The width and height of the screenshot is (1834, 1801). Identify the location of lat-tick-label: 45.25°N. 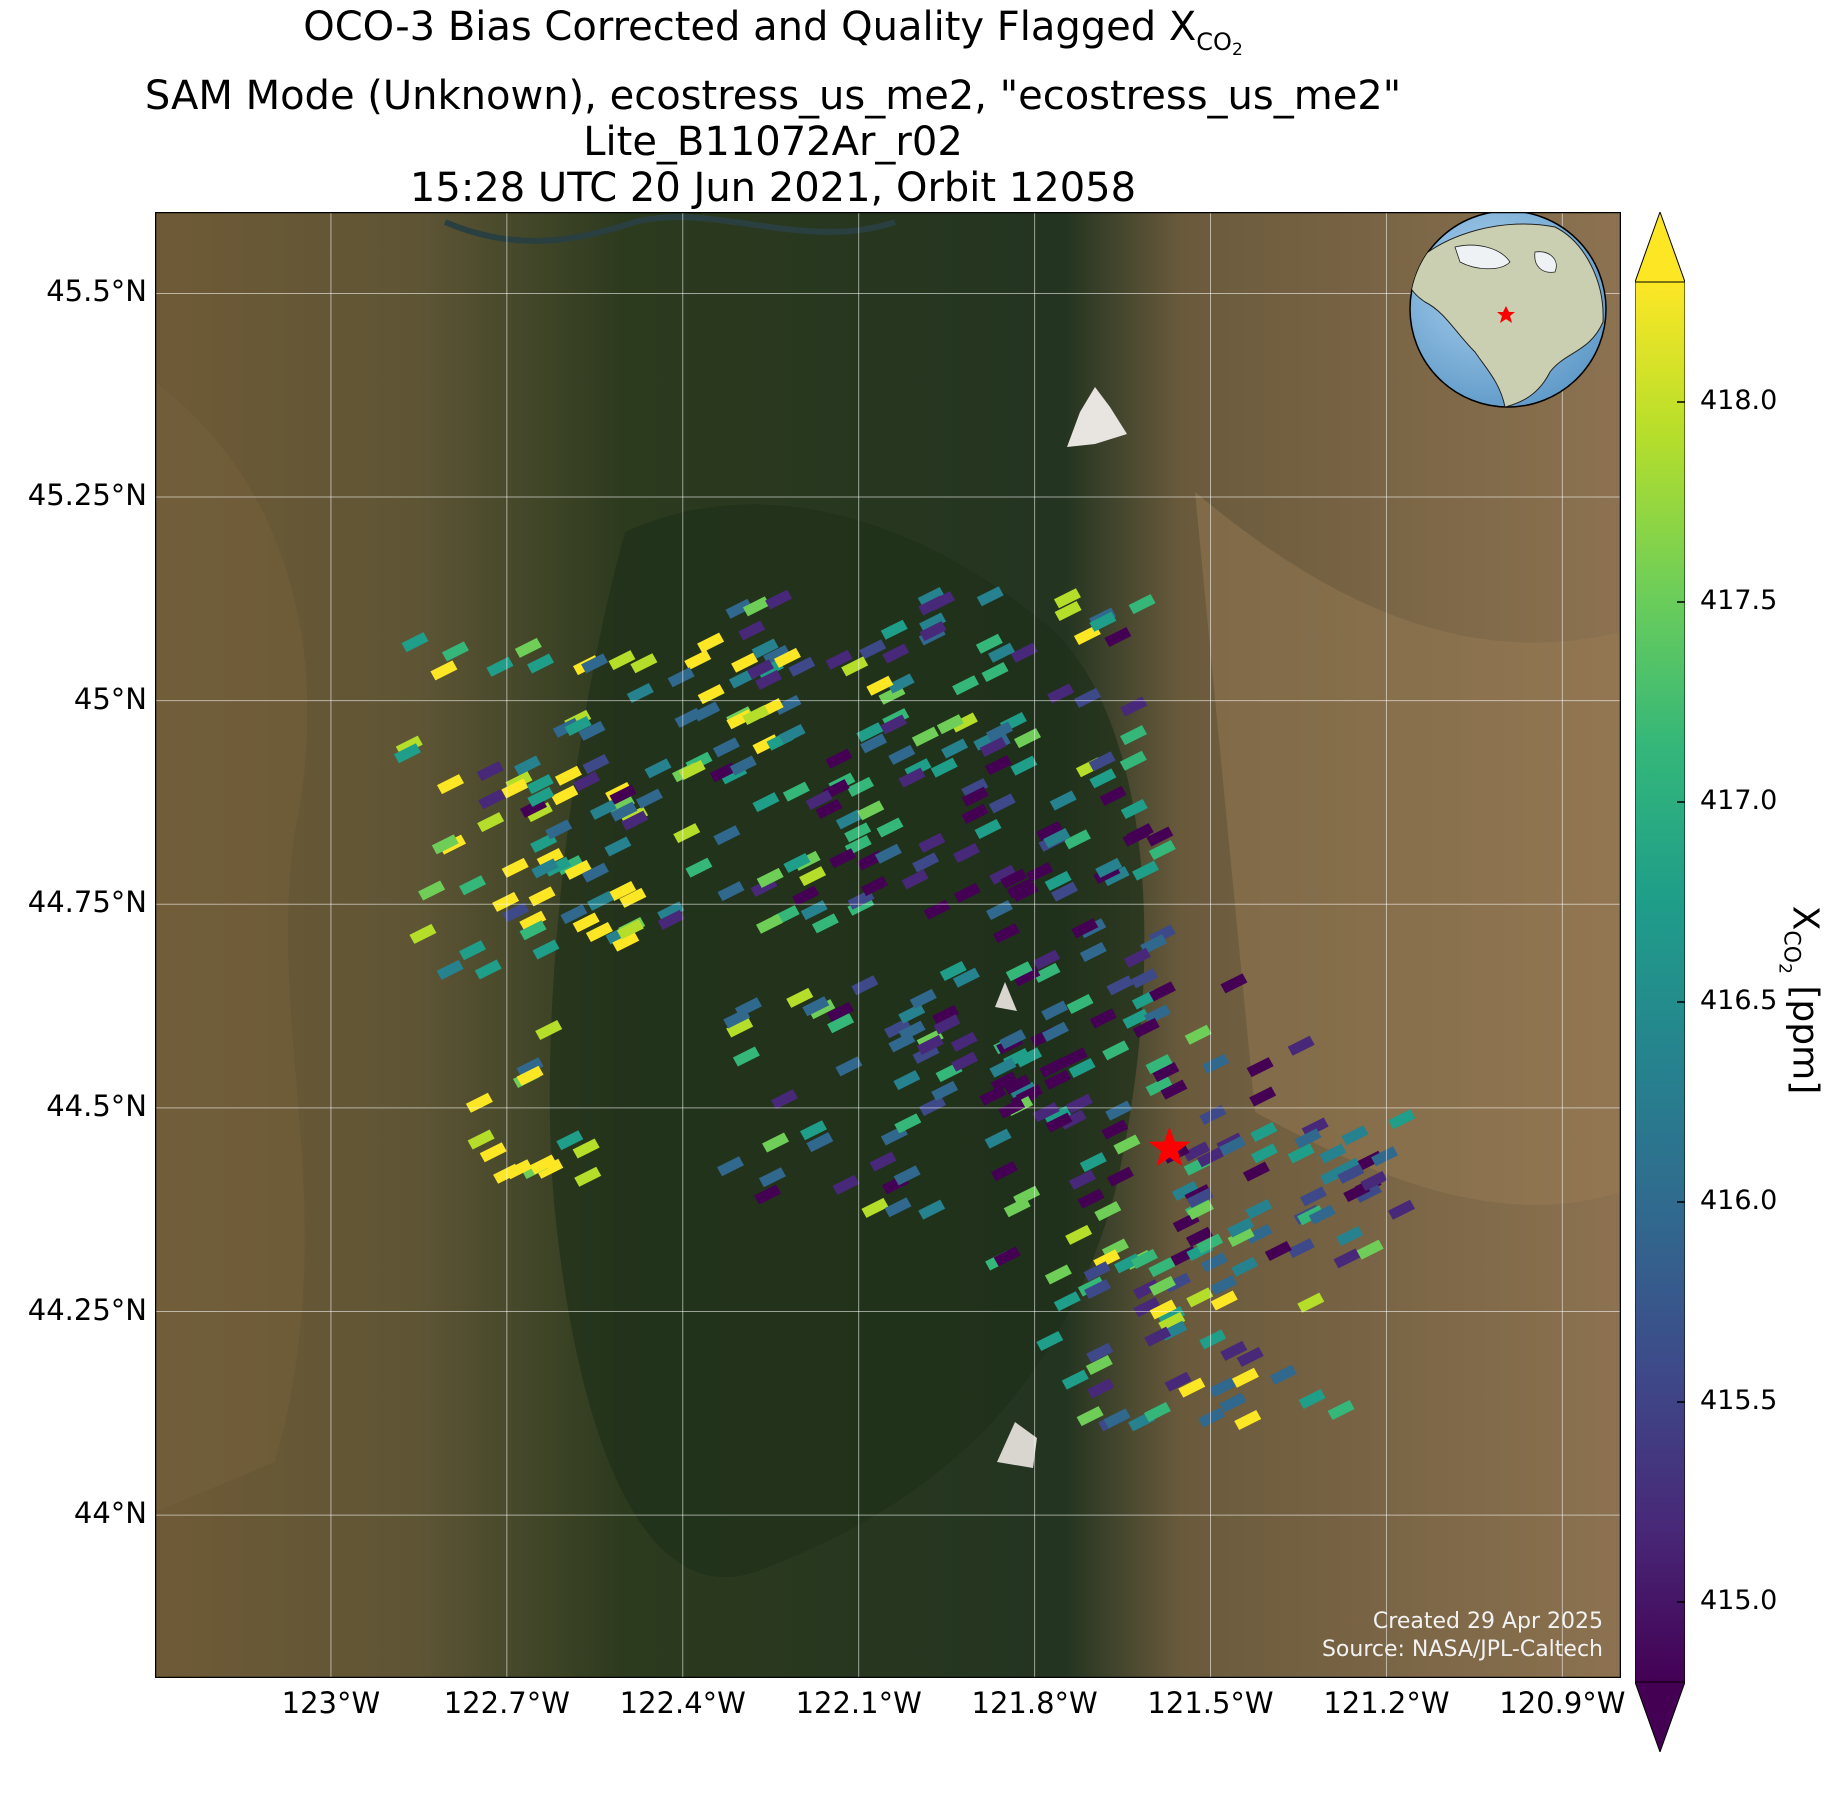
(87, 495).